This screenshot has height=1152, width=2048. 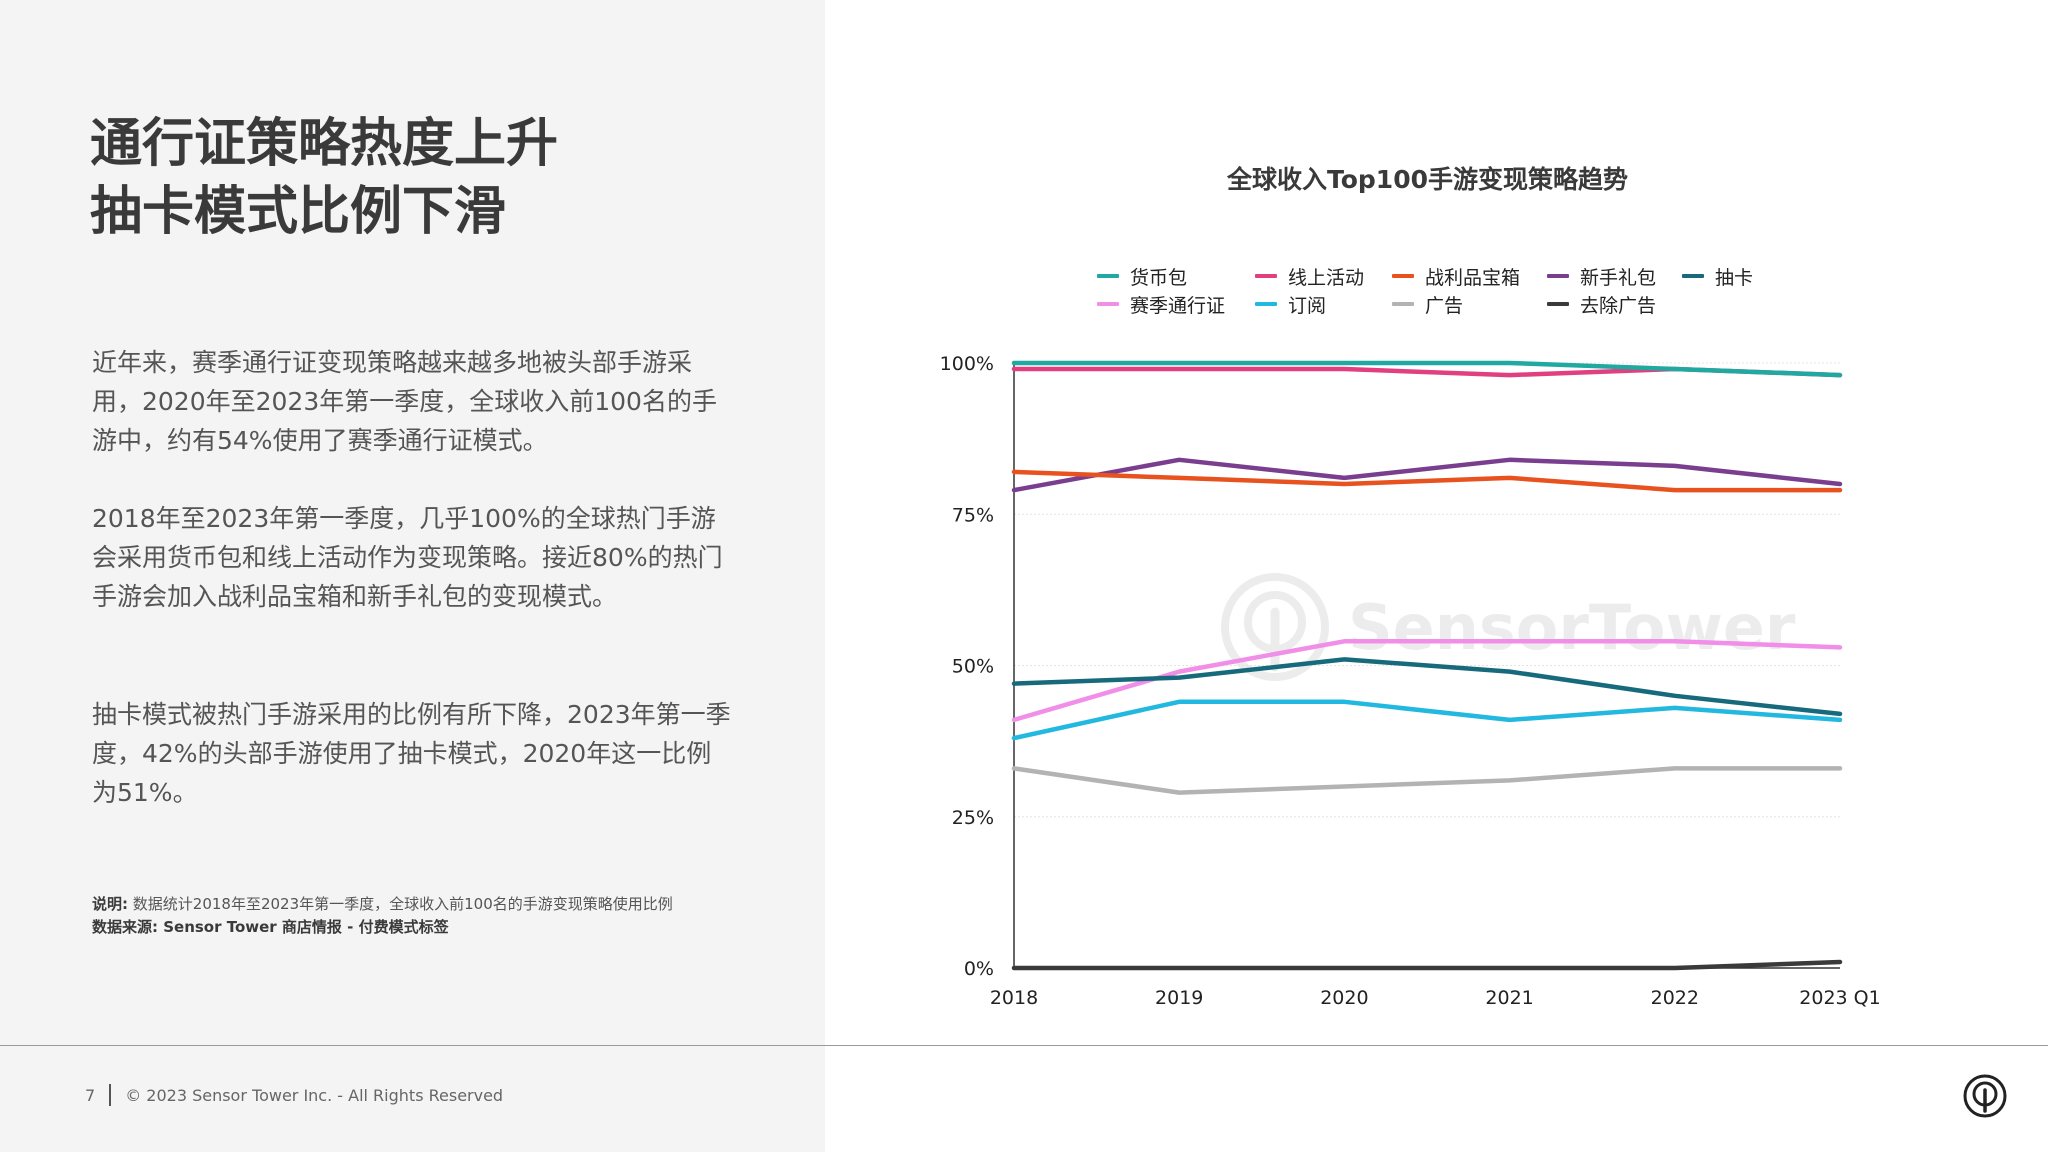 I want to click on legend-label: 线上活动, so click(x=1326, y=277).